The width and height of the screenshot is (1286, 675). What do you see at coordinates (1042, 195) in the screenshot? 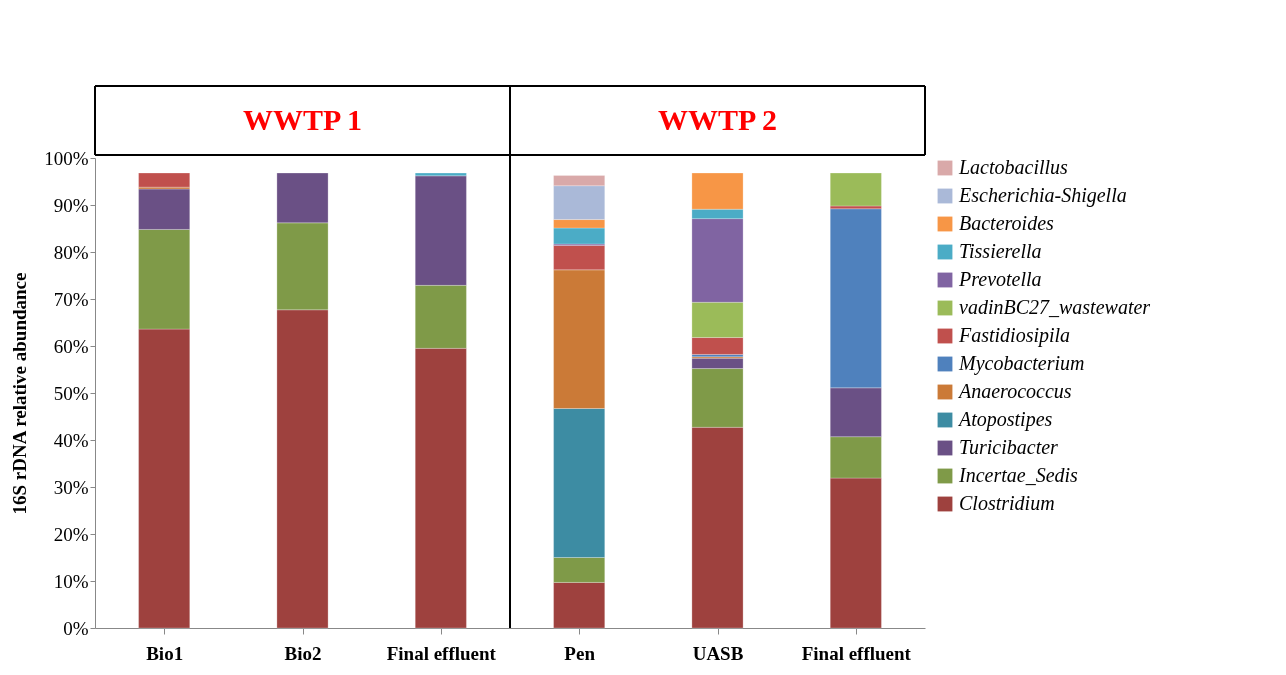
I see `legend-label: Escherichia-Shigella` at bounding box center [1042, 195].